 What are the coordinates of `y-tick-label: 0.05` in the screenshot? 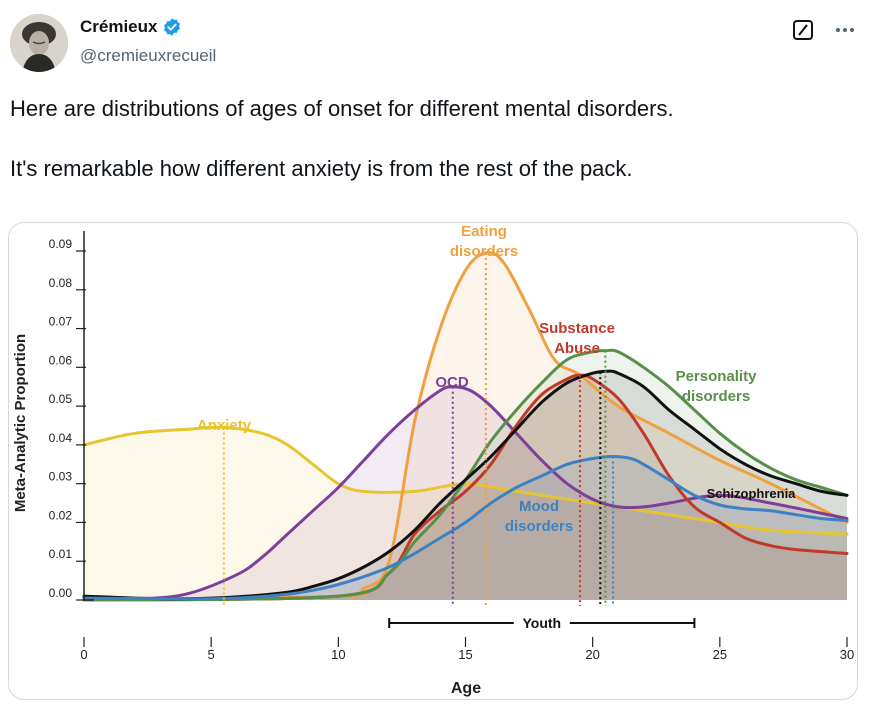 It's located at (61, 399).